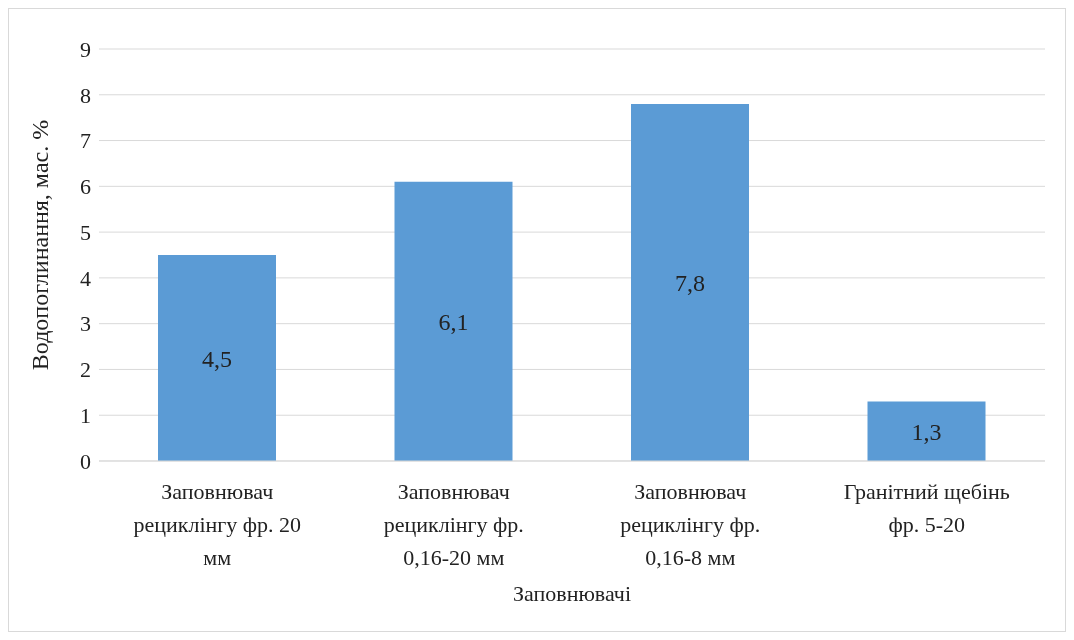 The width and height of the screenshot is (1074, 640). Describe the element at coordinates (453, 524) in the screenshot. I see `x-tick-label: Заповнювач рециклінгу фр. 0,16-20 мм` at that location.